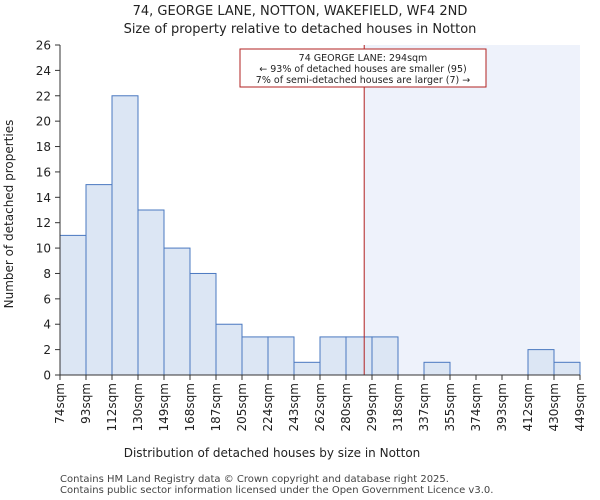 This screenshot has height=500, width=600. What do you see at coordinates (47, 274) in the screenshot?
I see `y-tick-label: 8` at bounding box center [47, 274].